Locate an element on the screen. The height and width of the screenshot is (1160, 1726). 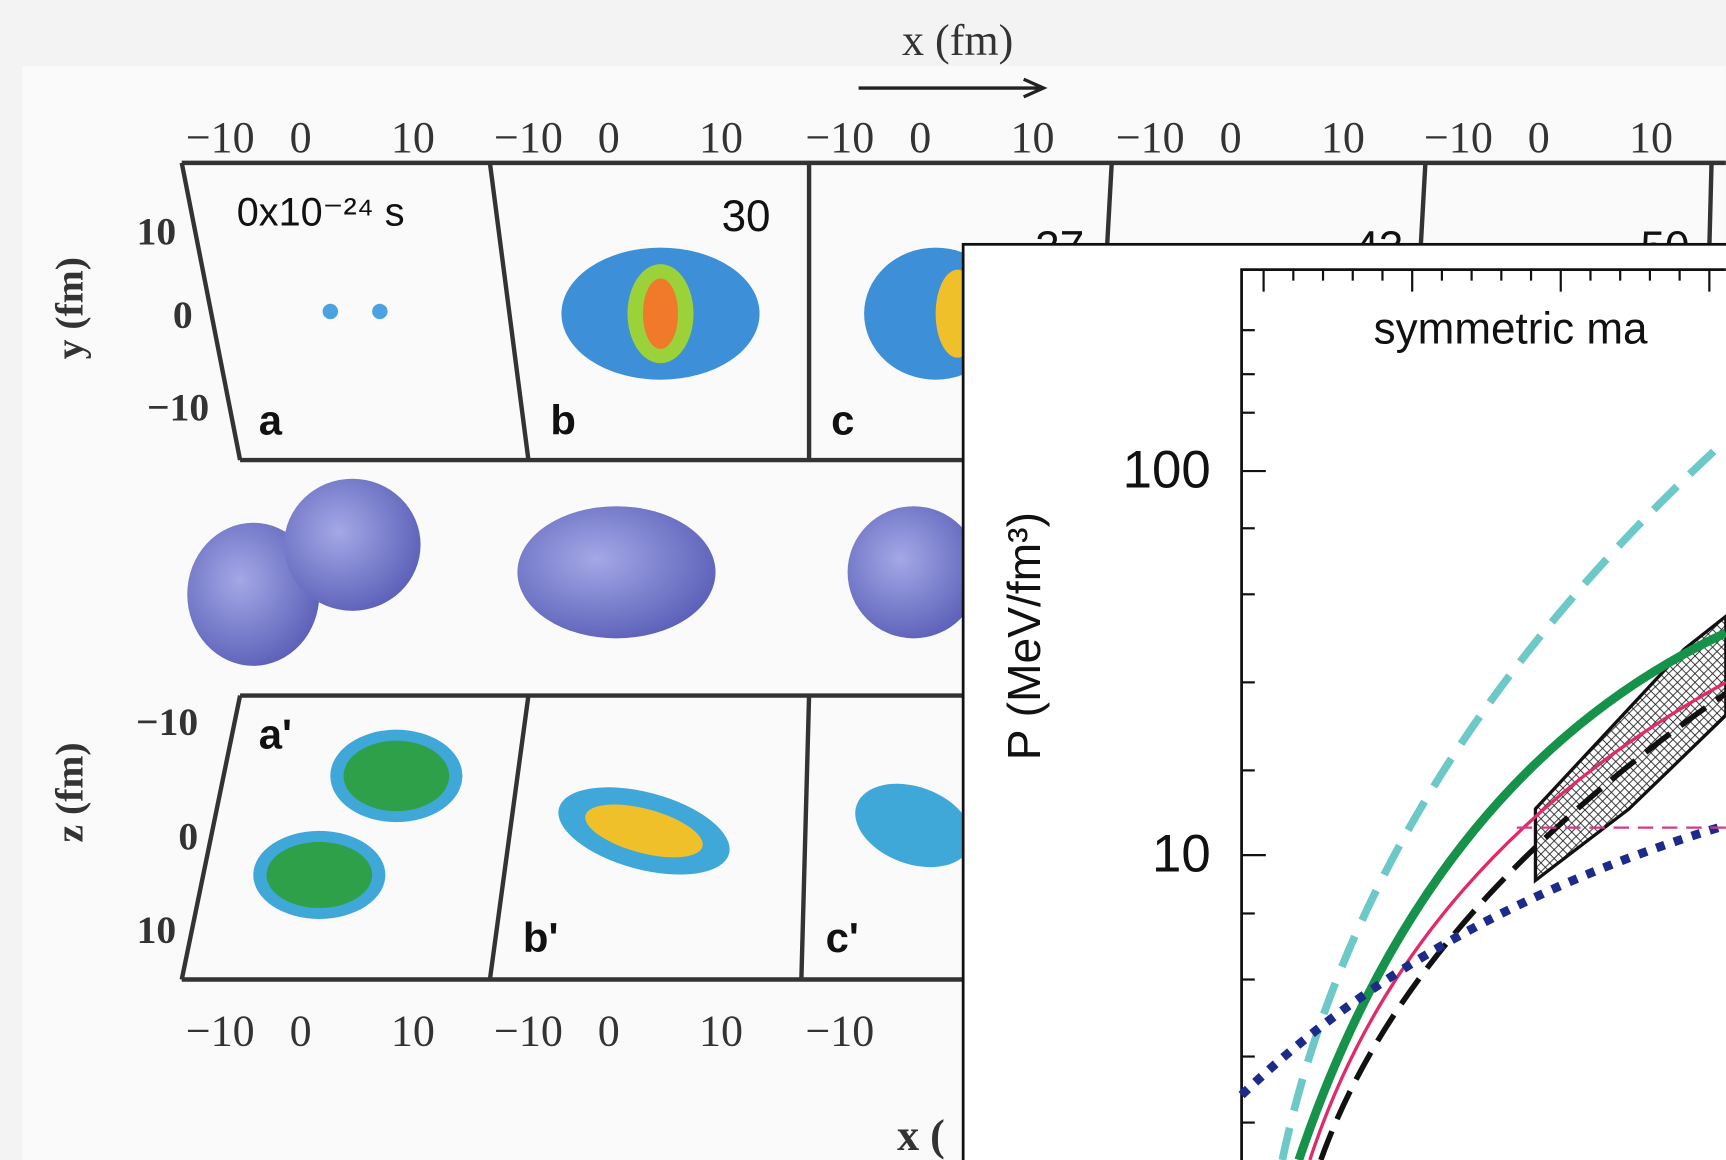
y-tick: 0 is located at coordinates (183, 315).